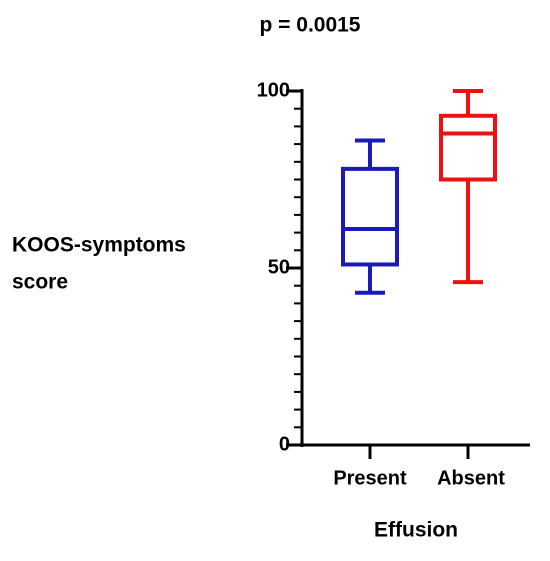 The width and height of the screenshot is (550, 561). I want to click on y-tick-label: 50, so click(279, 267).